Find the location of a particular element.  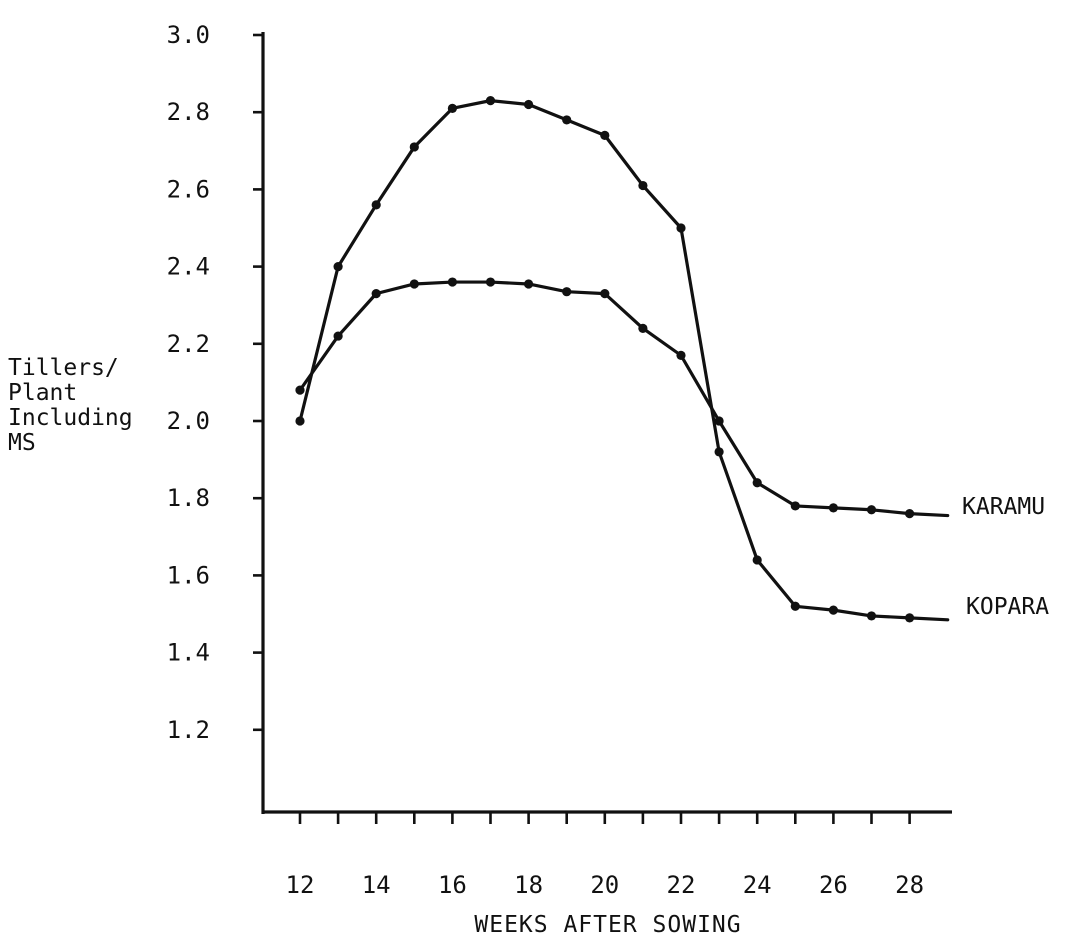

y-tick-label-2.6: 2.6 is located at coordinates (188, 189).